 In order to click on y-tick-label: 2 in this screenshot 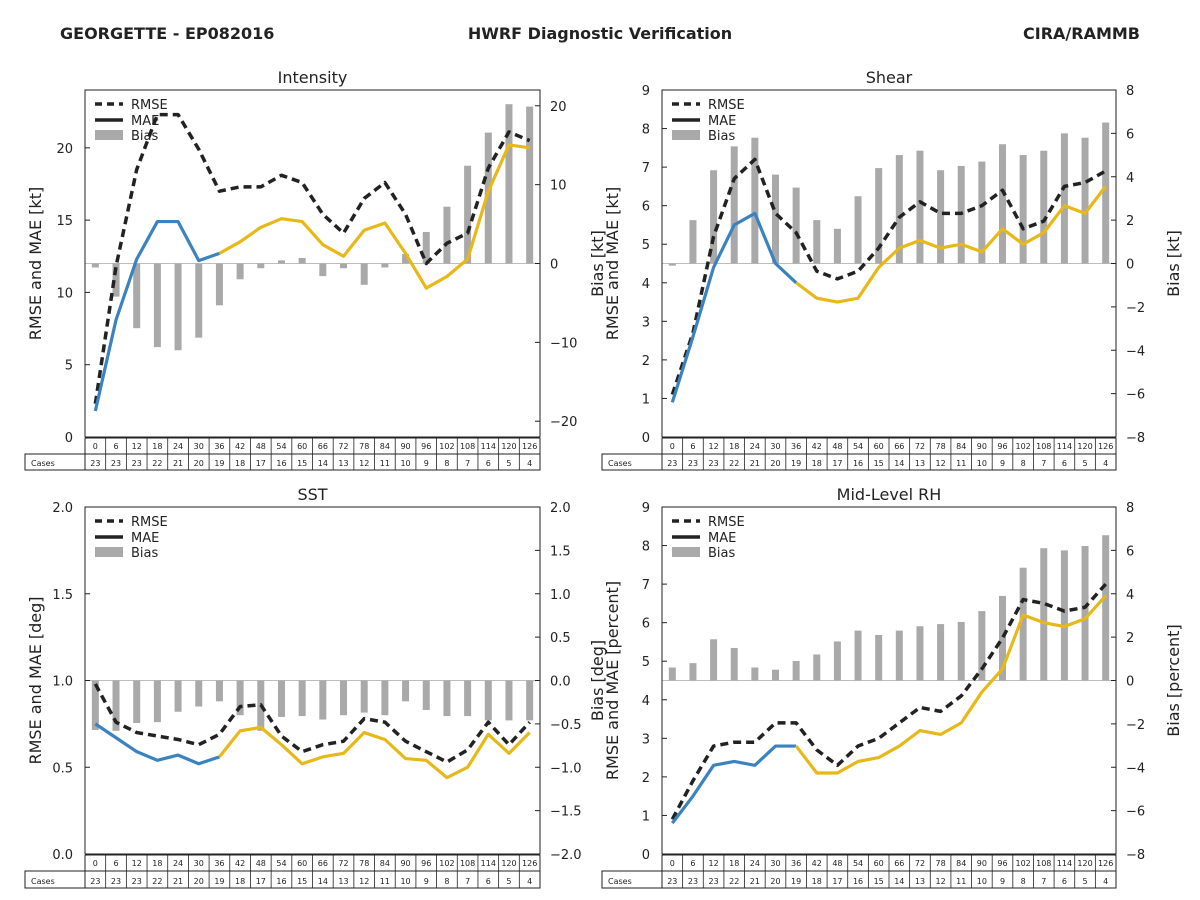, I will do `click(646, 361)`.